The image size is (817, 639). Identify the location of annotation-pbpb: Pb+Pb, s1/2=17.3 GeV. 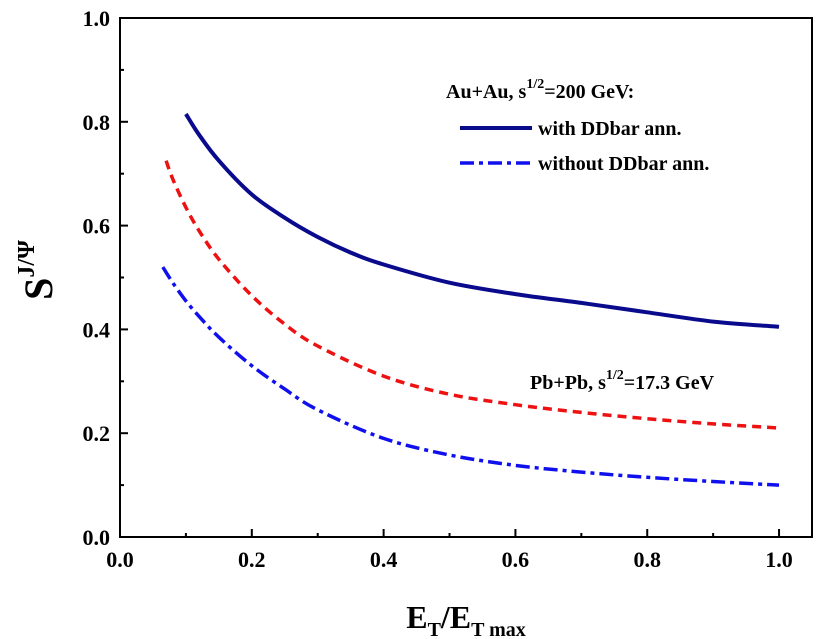
(622, 381).